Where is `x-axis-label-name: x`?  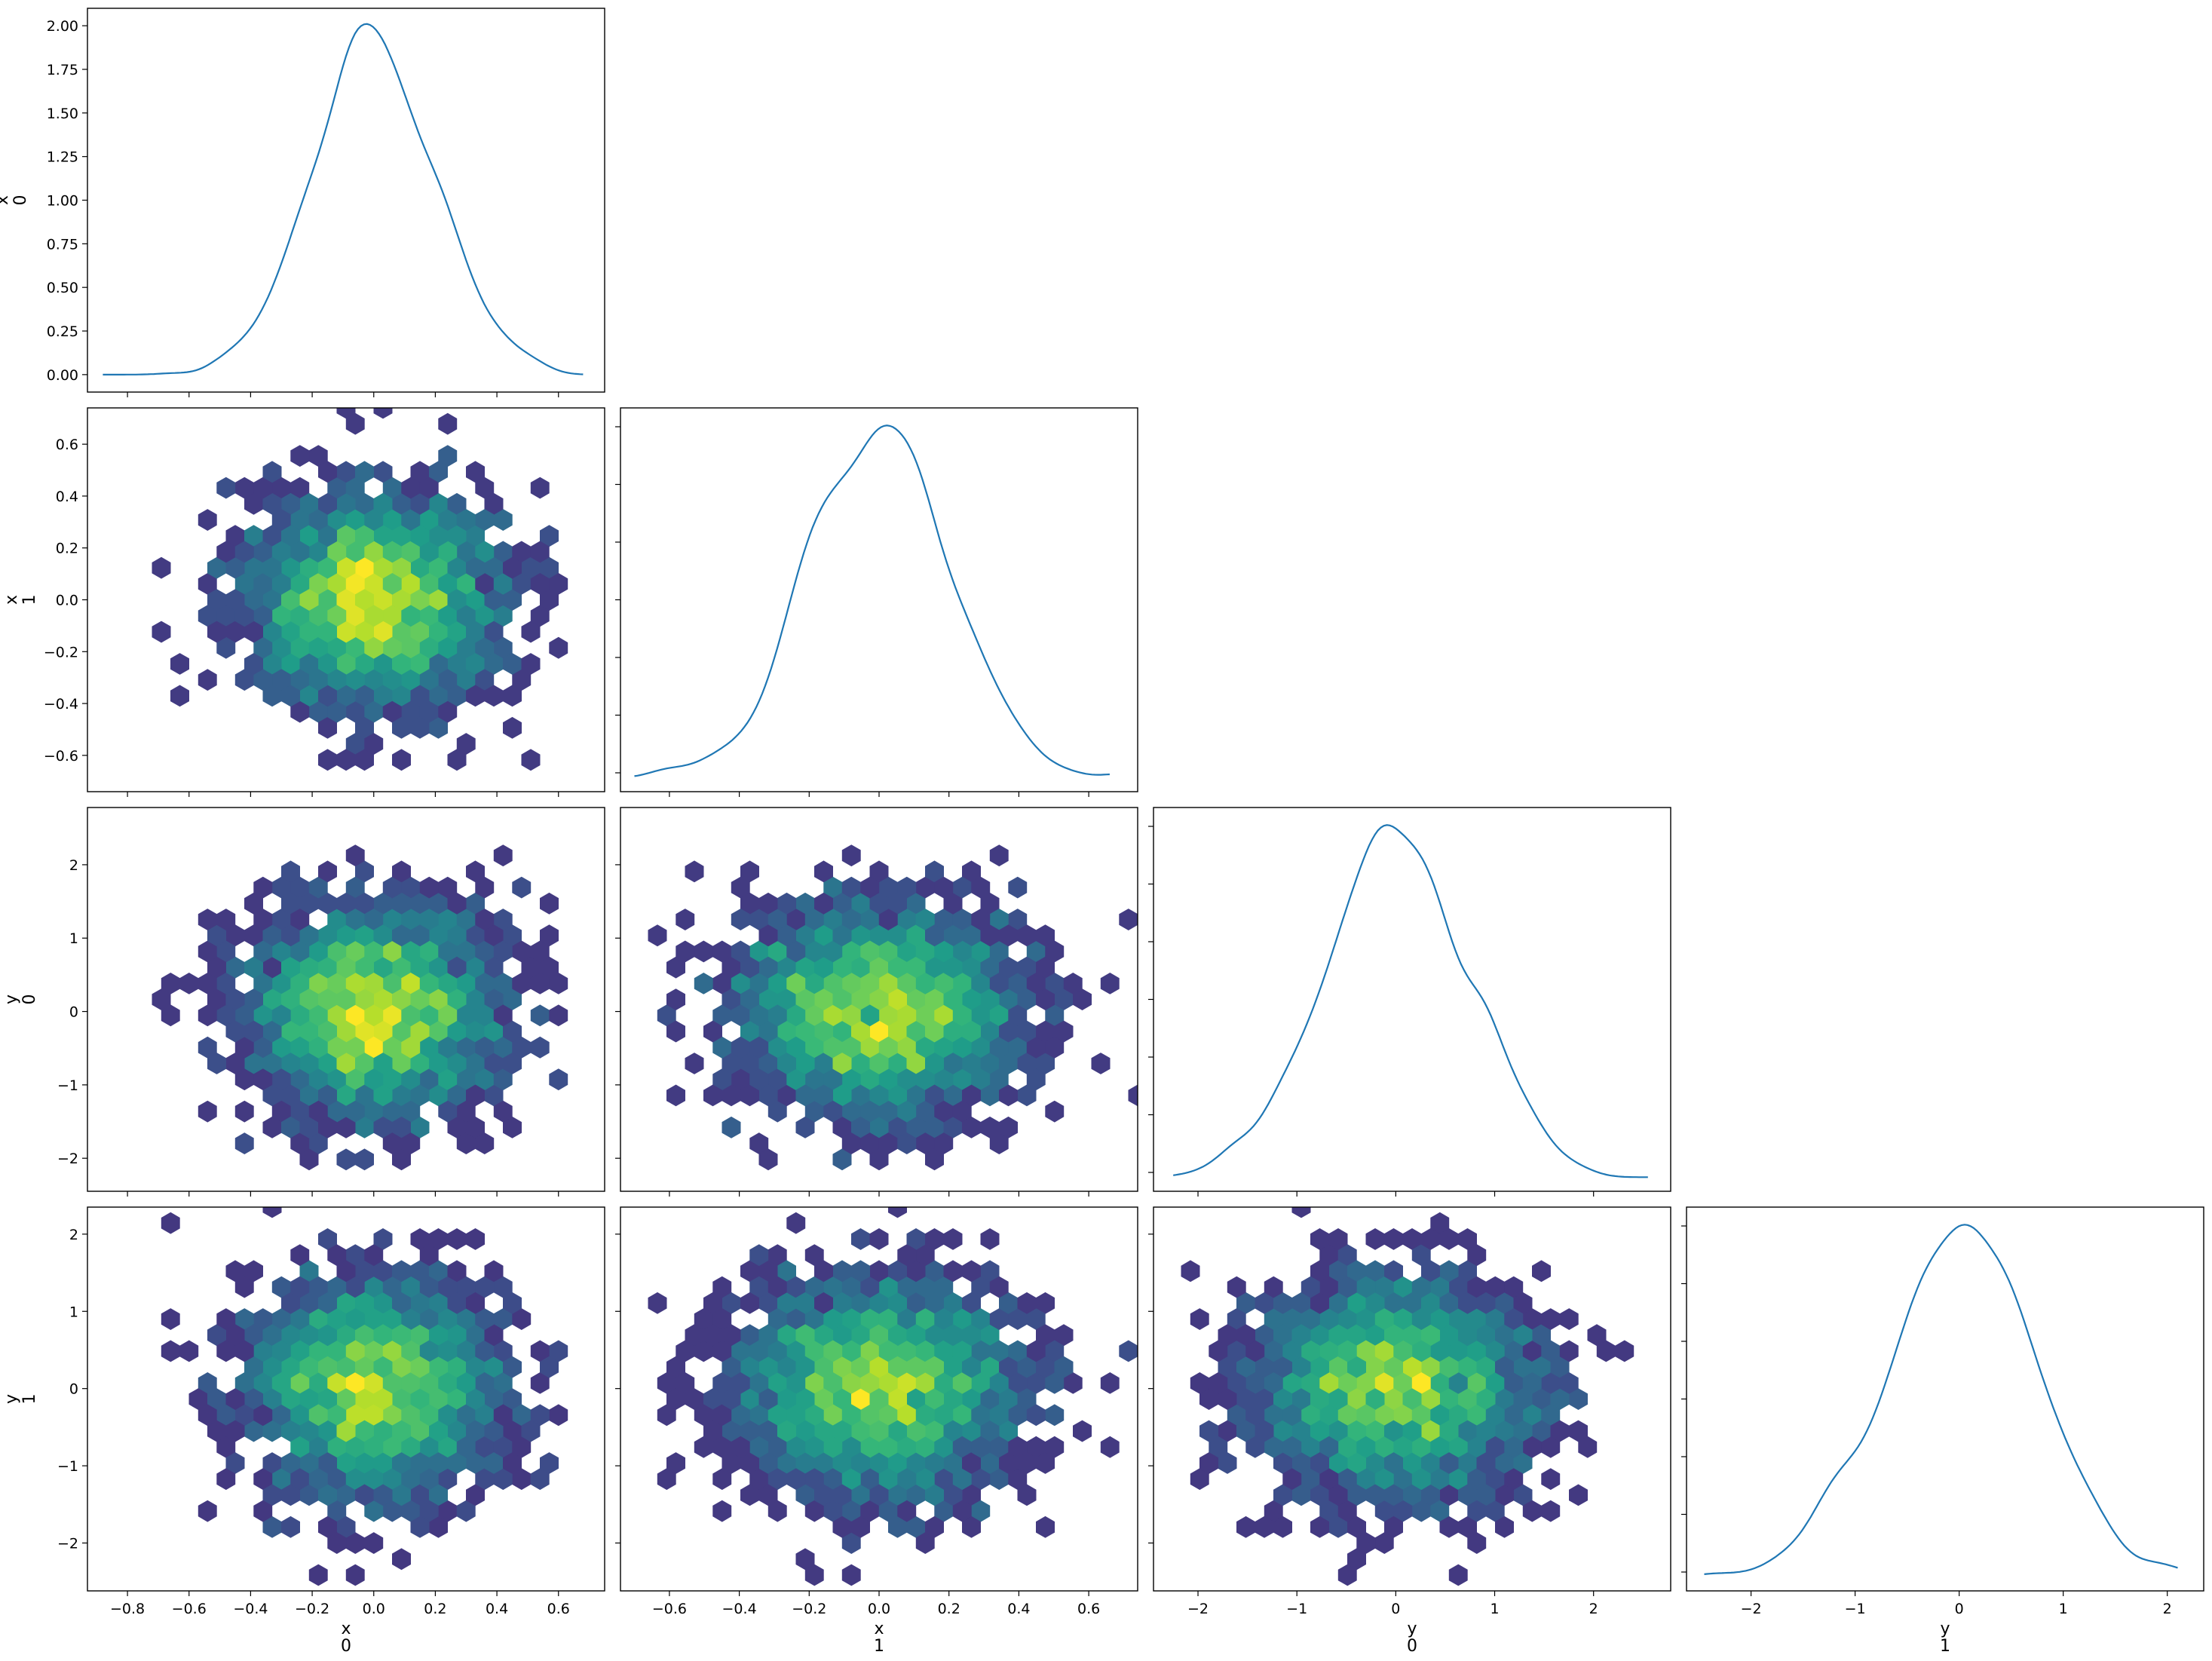
x-axis-label-name: x is located at coordinates (346, 1629).